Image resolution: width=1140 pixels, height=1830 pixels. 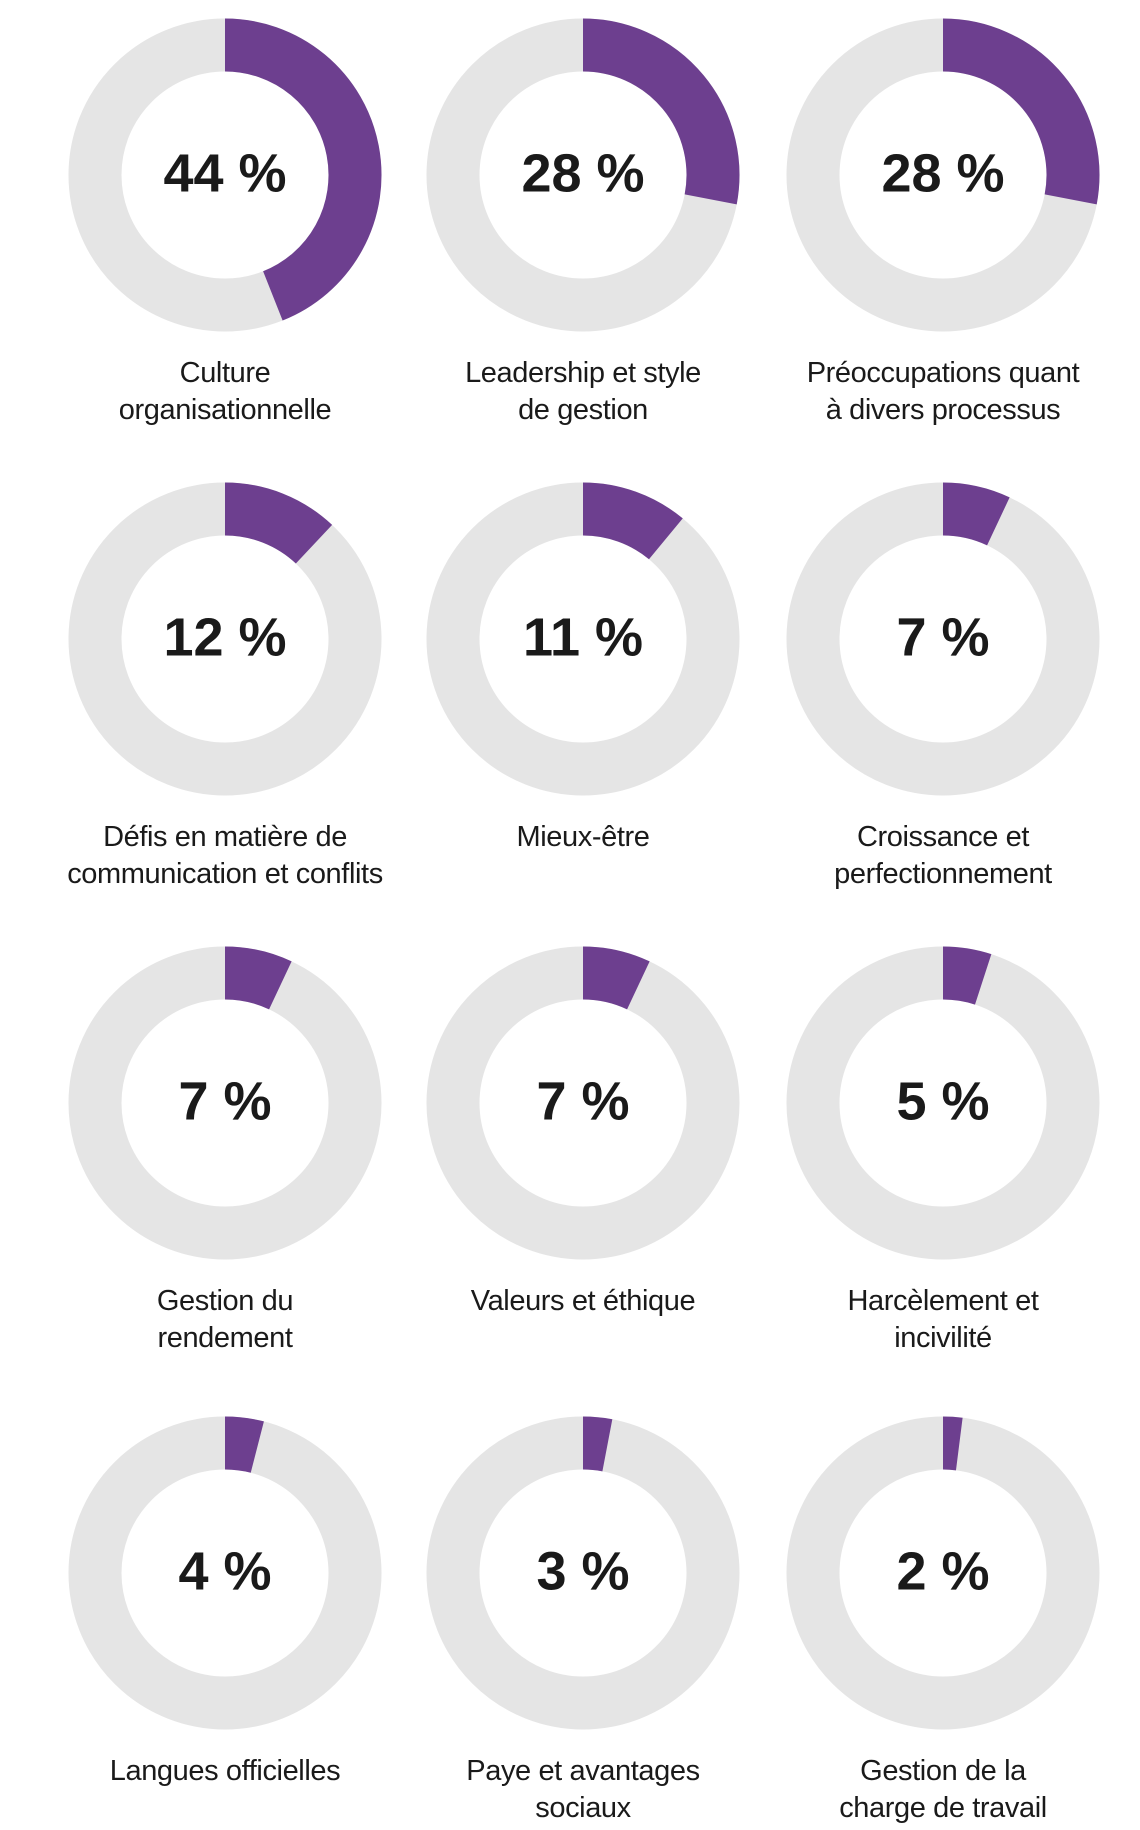 What do you see at coordinates (582, 1571) in the screenshot?
I see `value-label: 3 %` at bounding box center [582, 1571].